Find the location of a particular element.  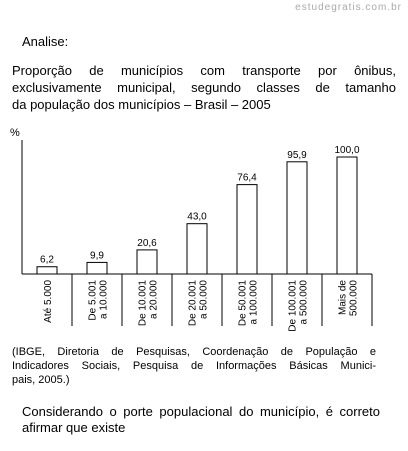

category-label: De 50.001 is located at coordinates (243, 303).